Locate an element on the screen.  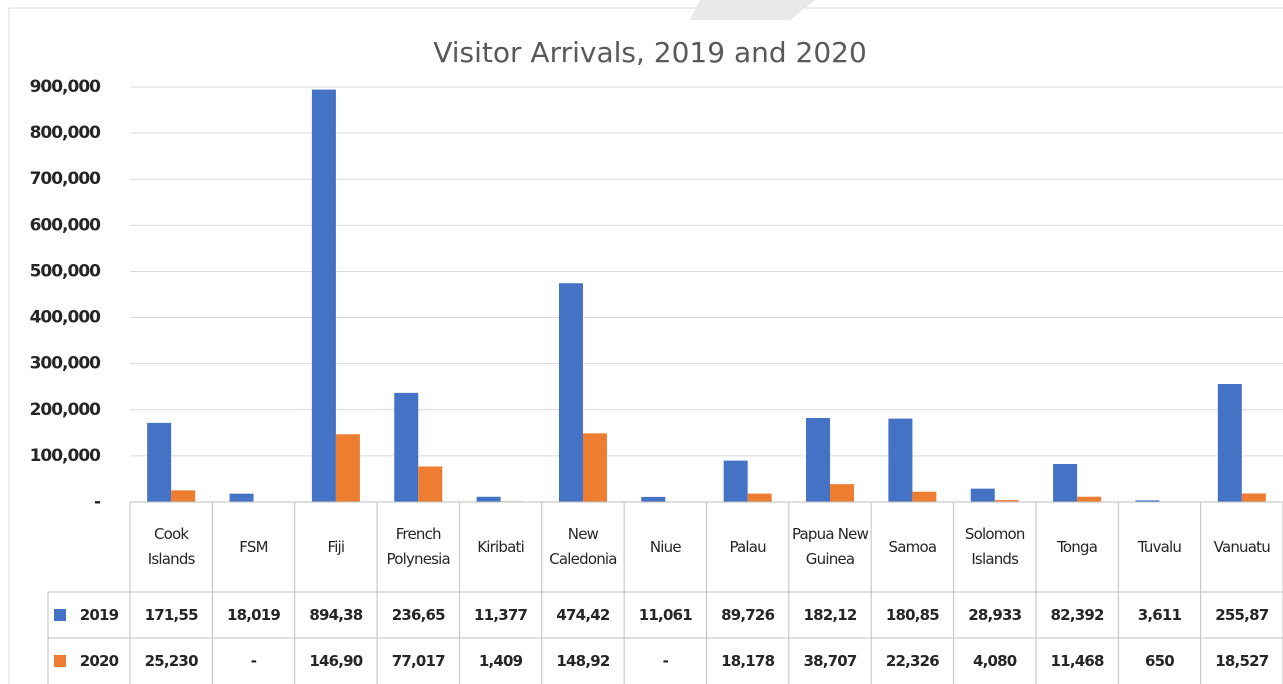
y-tick-label: - is located at coordinates (97, 502).